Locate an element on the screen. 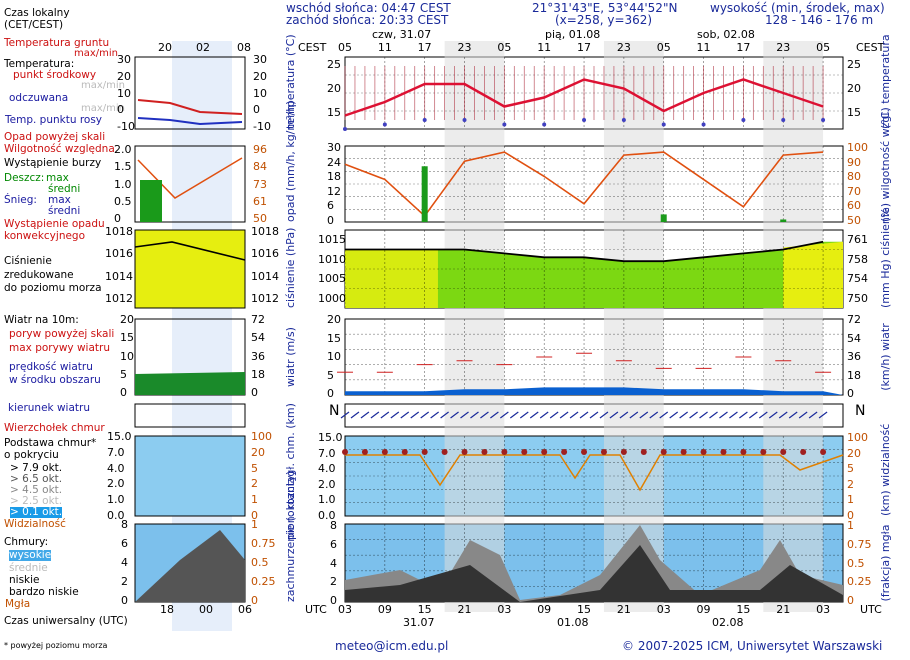 The width and height of the screenshot is (910, 660). legend-pres-tick-left: 1018 is located at coordinates (119, 231).